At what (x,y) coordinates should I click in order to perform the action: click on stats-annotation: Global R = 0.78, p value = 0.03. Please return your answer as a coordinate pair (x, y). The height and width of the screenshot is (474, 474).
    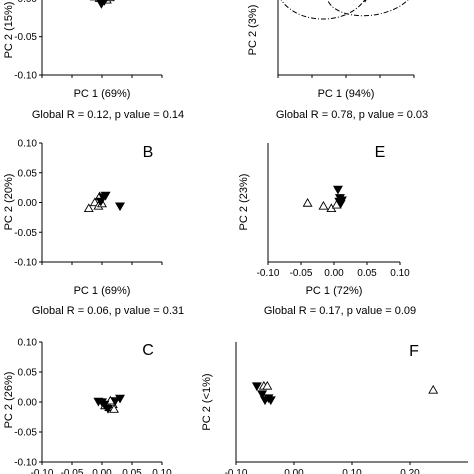
    Looking at the image, I should click on (352, 115).